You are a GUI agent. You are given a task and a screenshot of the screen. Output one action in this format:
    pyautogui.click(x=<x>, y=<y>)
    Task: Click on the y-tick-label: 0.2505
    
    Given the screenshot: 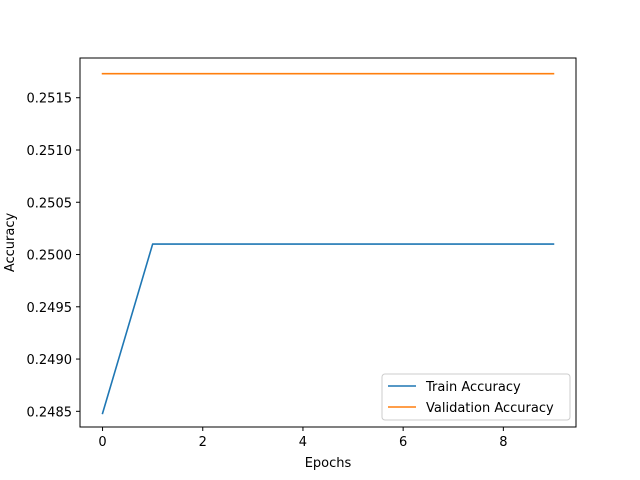 What is the action you would take?
    pyautogui.click(x=50, y=203)
    